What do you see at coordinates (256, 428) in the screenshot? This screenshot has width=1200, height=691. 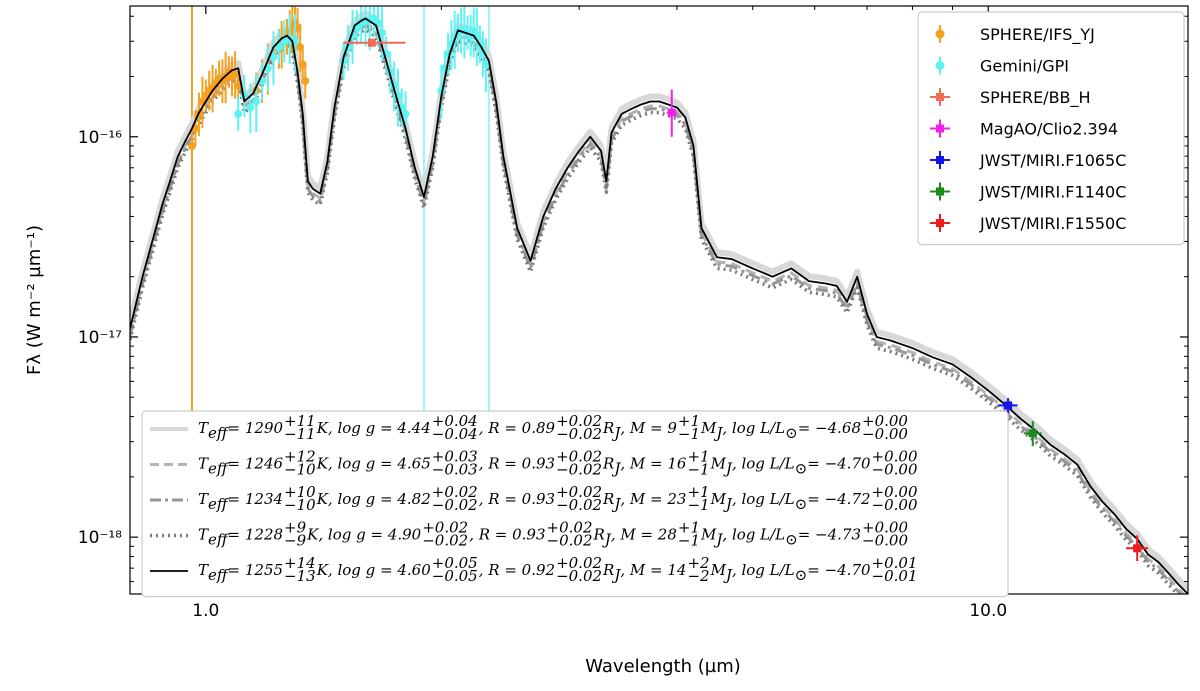 I see `model-text-part: = 1290` at bounding box center [256, 428].